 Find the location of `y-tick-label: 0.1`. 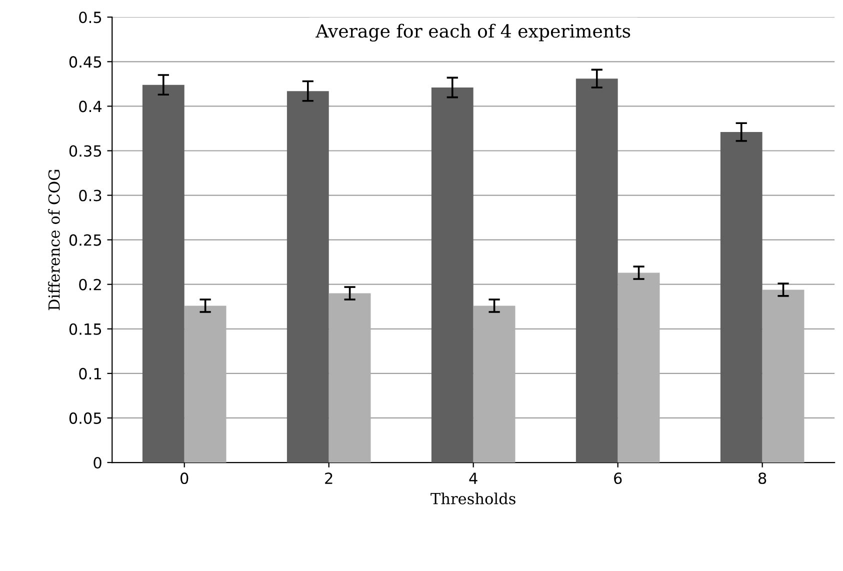

y-tick-label: 0.1 is located at coordinates (90, 374).